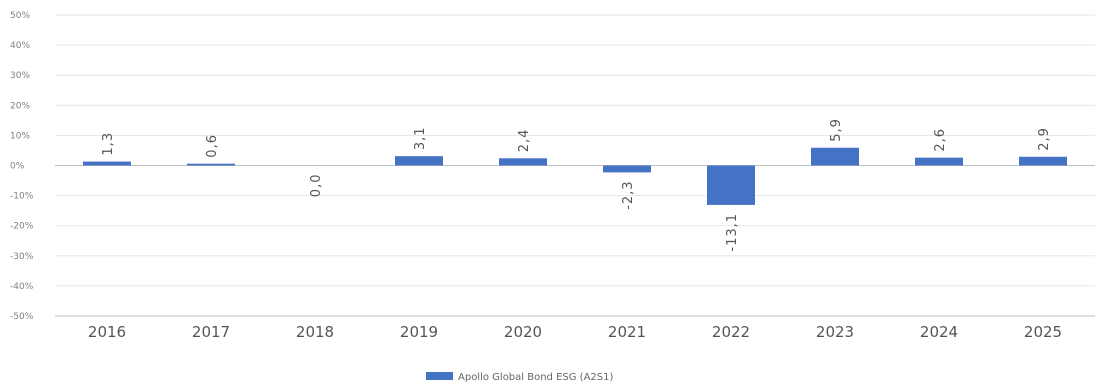 This screenshot has height=392, width=1112. Describe the element at coordinates (22, 257) in the screenshot. I see `y-tick-label: -30%` at that location.